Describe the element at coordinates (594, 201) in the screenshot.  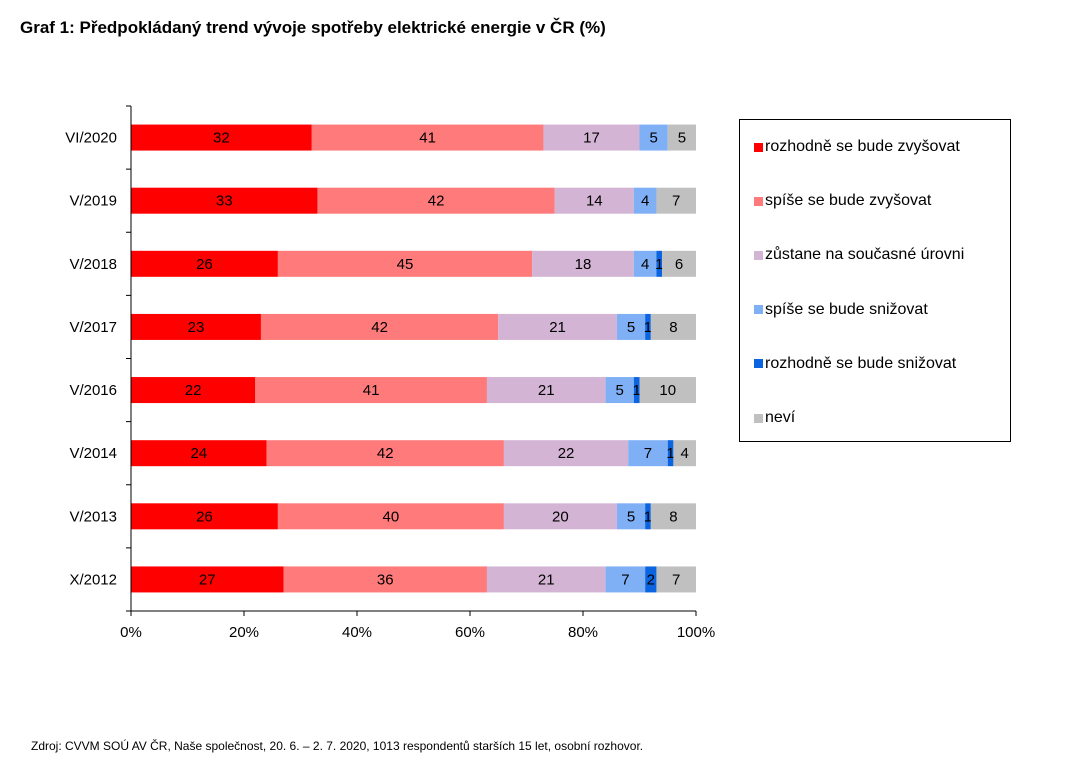
I see `data-label: 14` at that location.